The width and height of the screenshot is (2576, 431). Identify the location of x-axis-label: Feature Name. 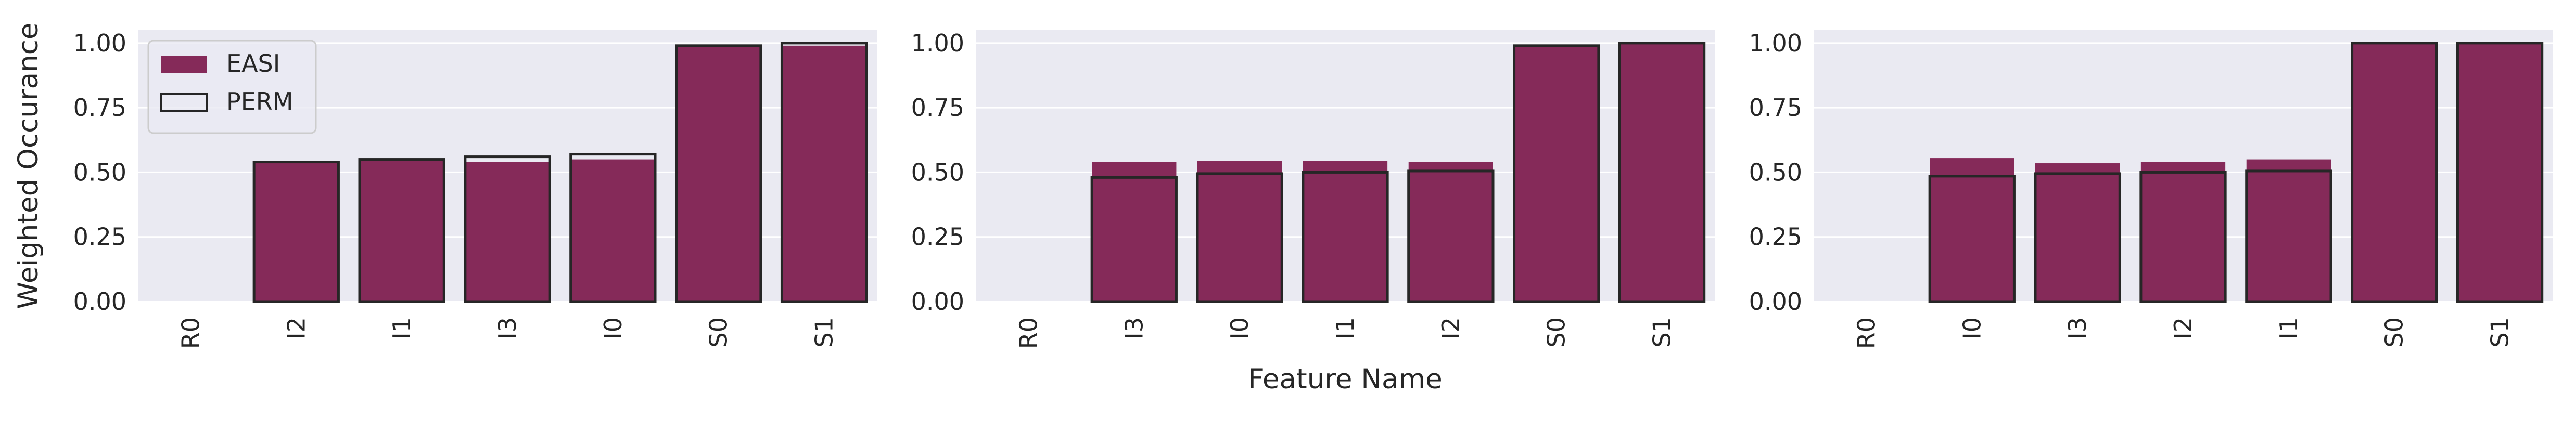
(1345, 379).